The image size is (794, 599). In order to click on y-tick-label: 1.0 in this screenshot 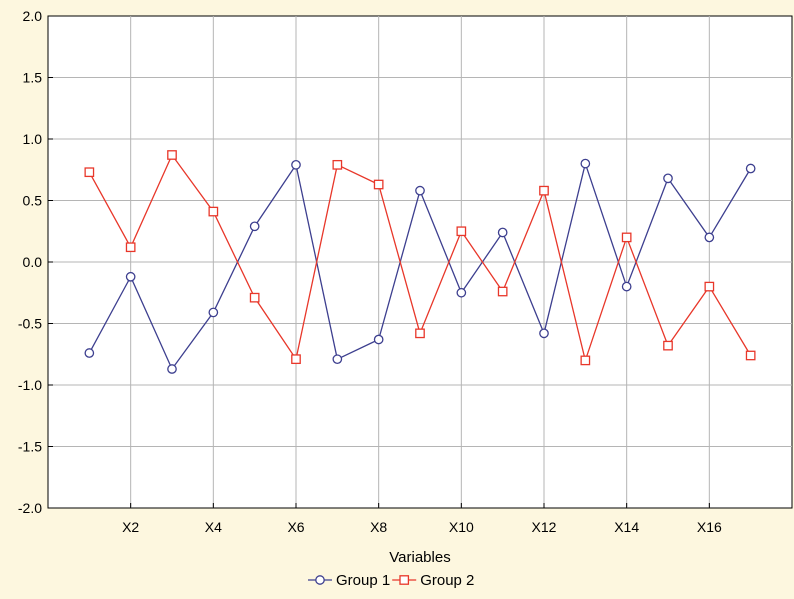, I will do `click(33, 139)`.